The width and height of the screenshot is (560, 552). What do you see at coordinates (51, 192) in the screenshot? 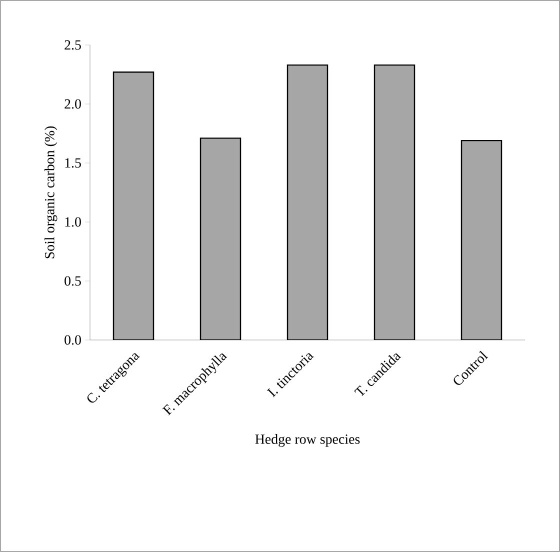
I see `y-axis-title: Soil organic carbon (%)` at bounding box center [51, 192].